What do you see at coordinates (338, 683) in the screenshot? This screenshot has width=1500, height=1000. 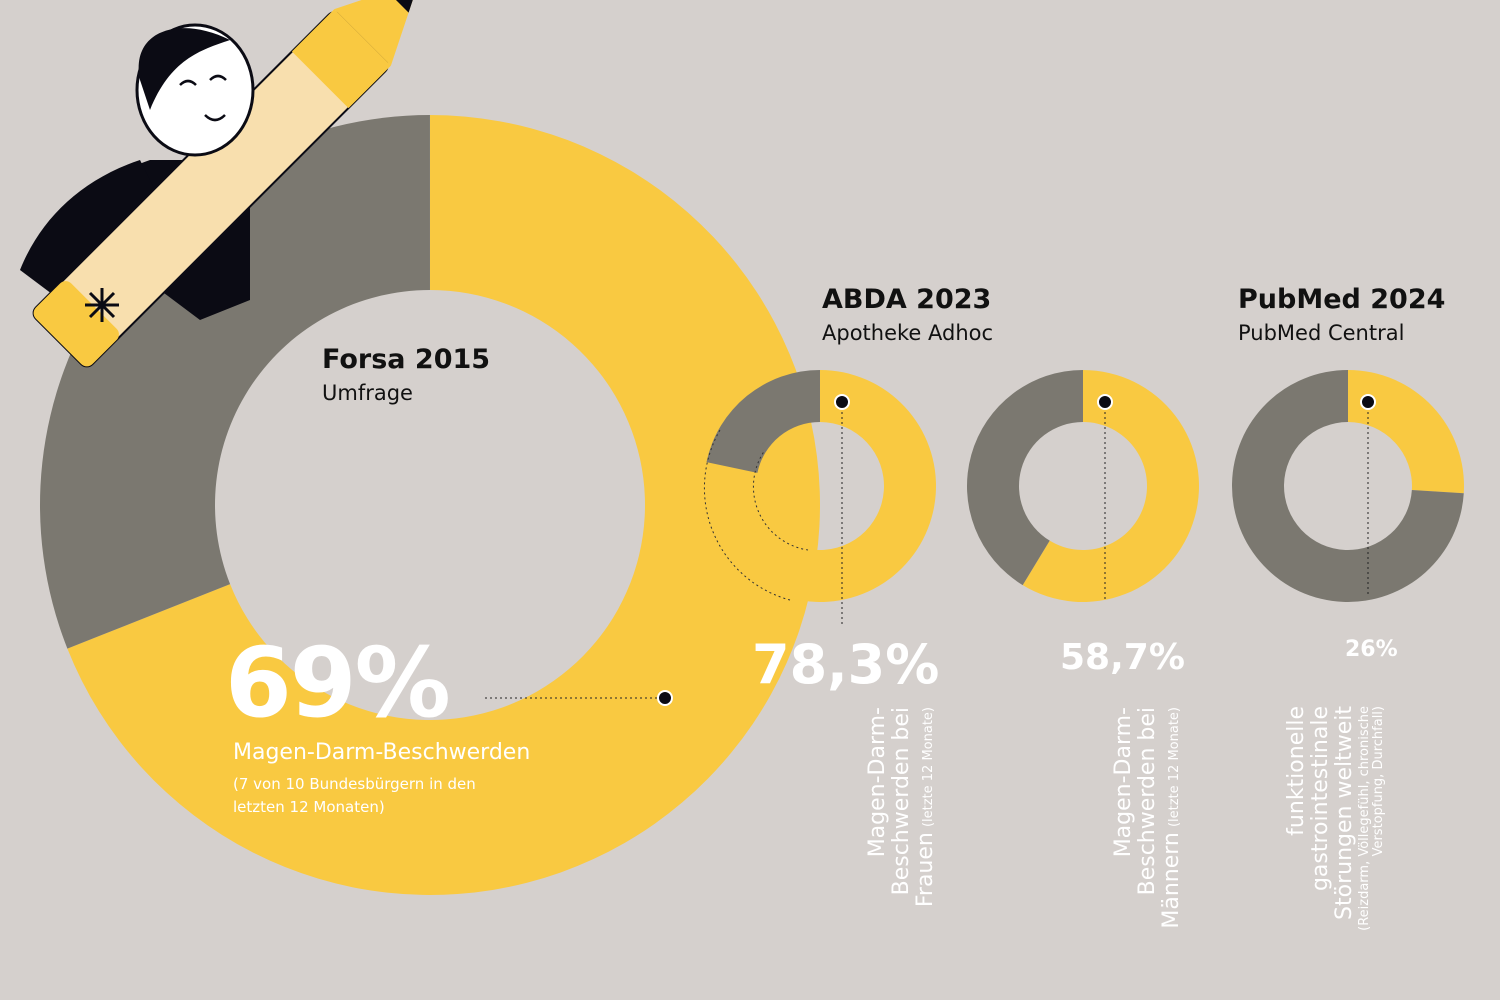 I see `forsa-value: 69%` at bounding box center [338, 683].